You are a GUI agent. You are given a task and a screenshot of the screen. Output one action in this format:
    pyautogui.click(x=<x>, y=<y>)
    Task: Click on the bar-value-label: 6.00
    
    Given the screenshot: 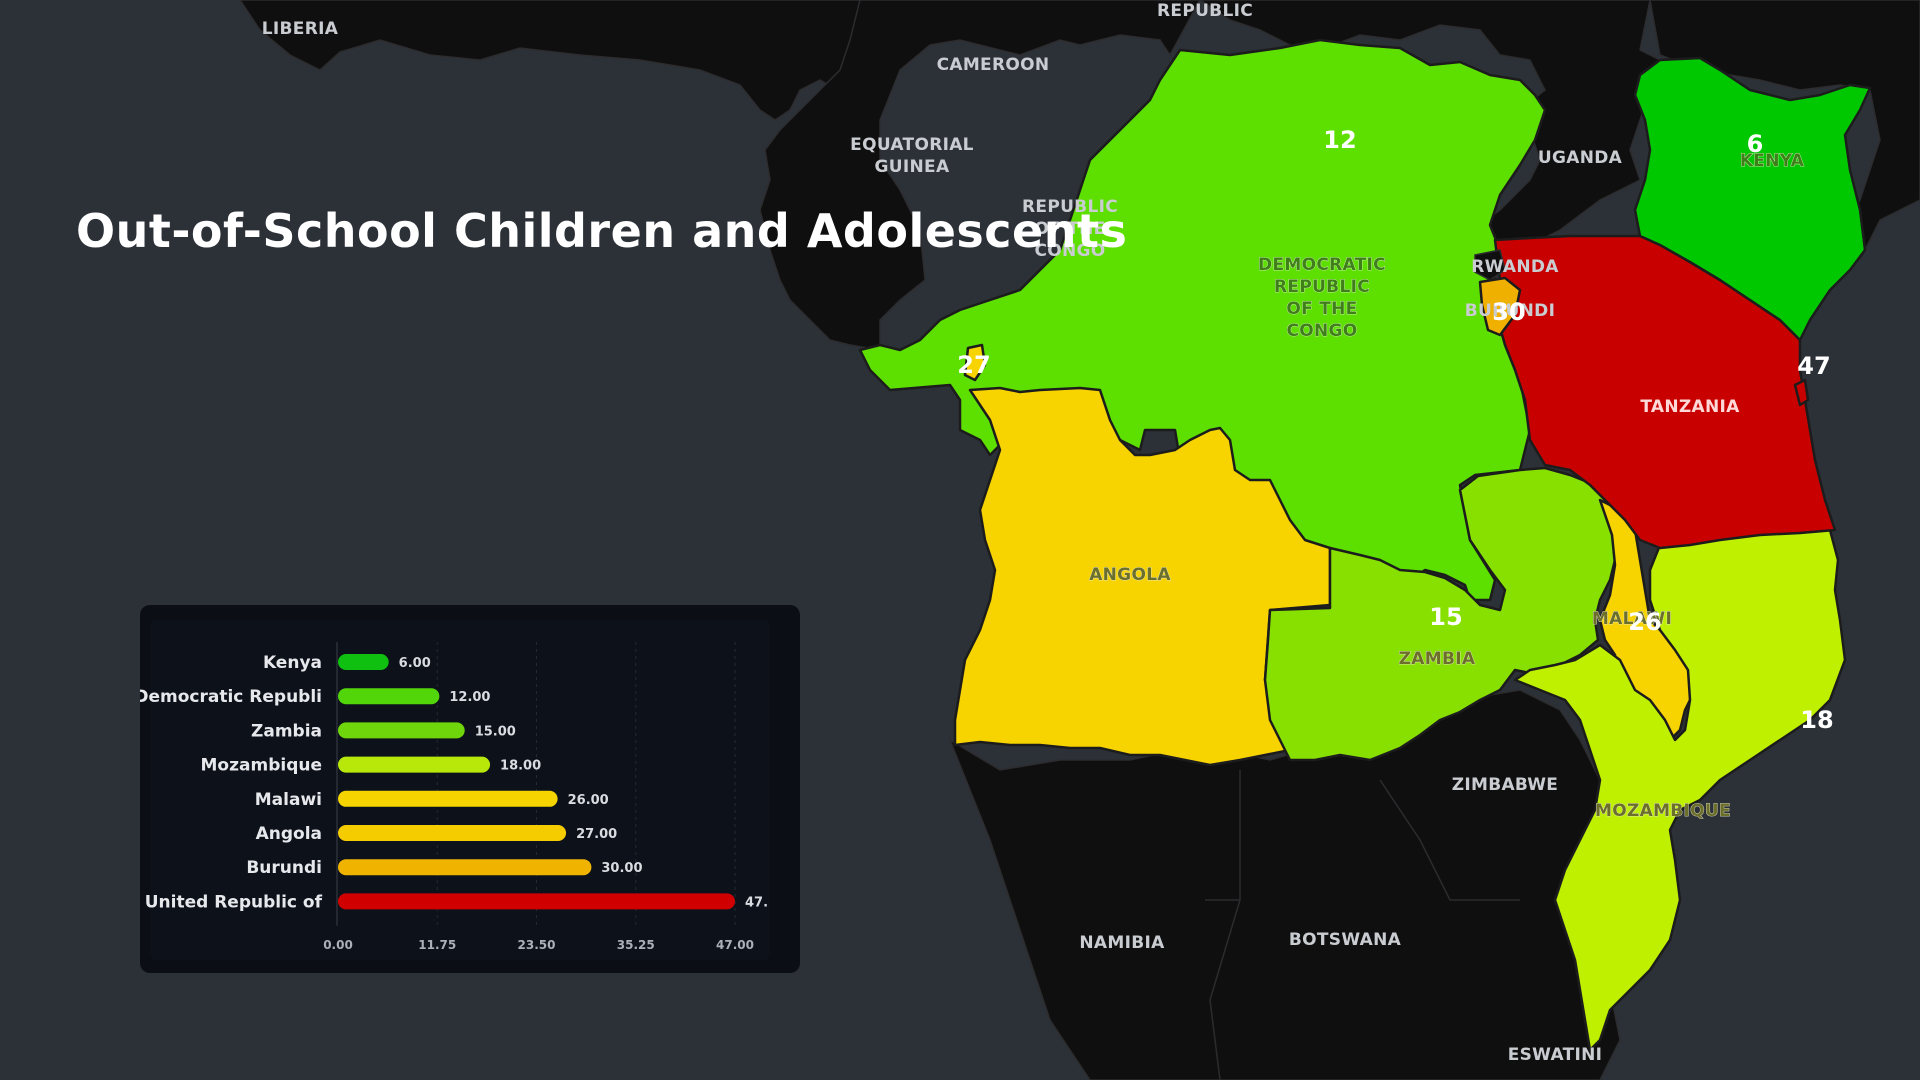 What is the action you would take?
    pyautogui.click(x=415, y=663)
    